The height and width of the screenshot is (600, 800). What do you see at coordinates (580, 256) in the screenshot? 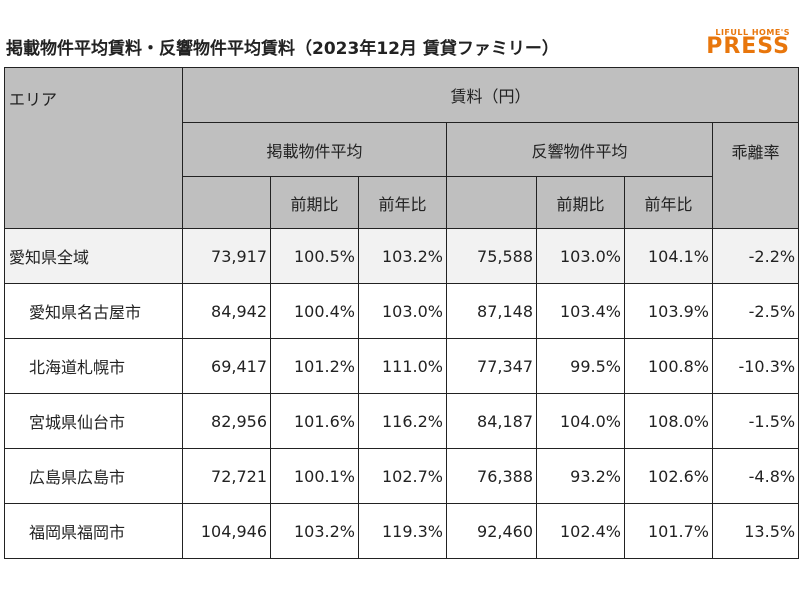
I see `response-prev-period: 103.0%` at bounding box center [580, 256].